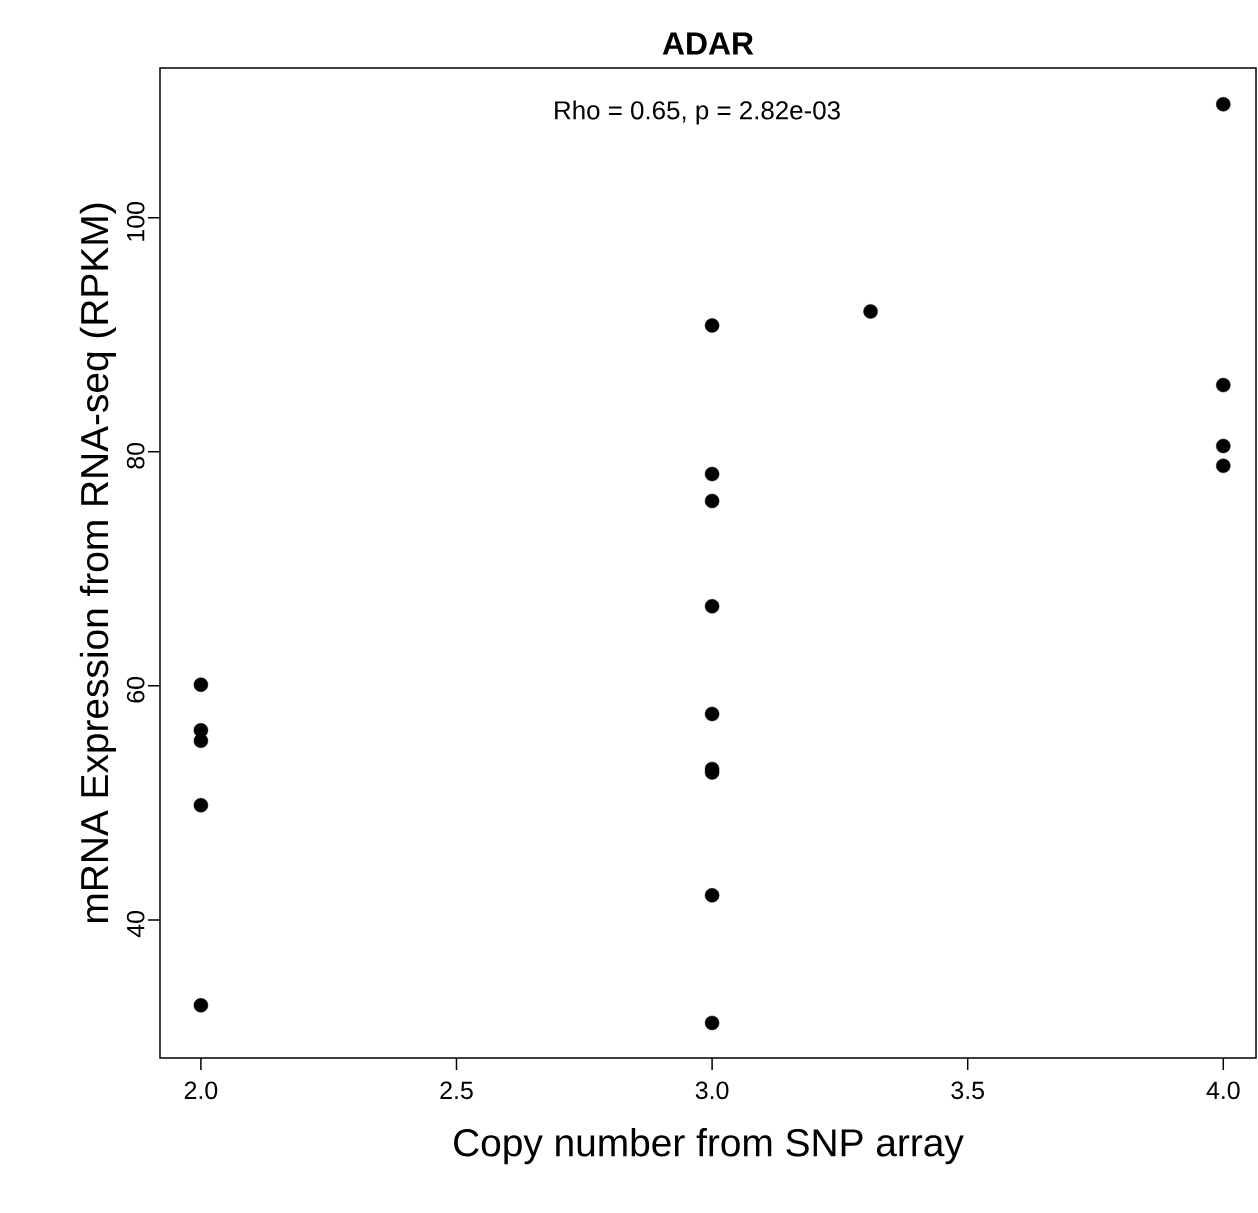  I want to click on x-tick-label: 2.5, so click(456, 1090).